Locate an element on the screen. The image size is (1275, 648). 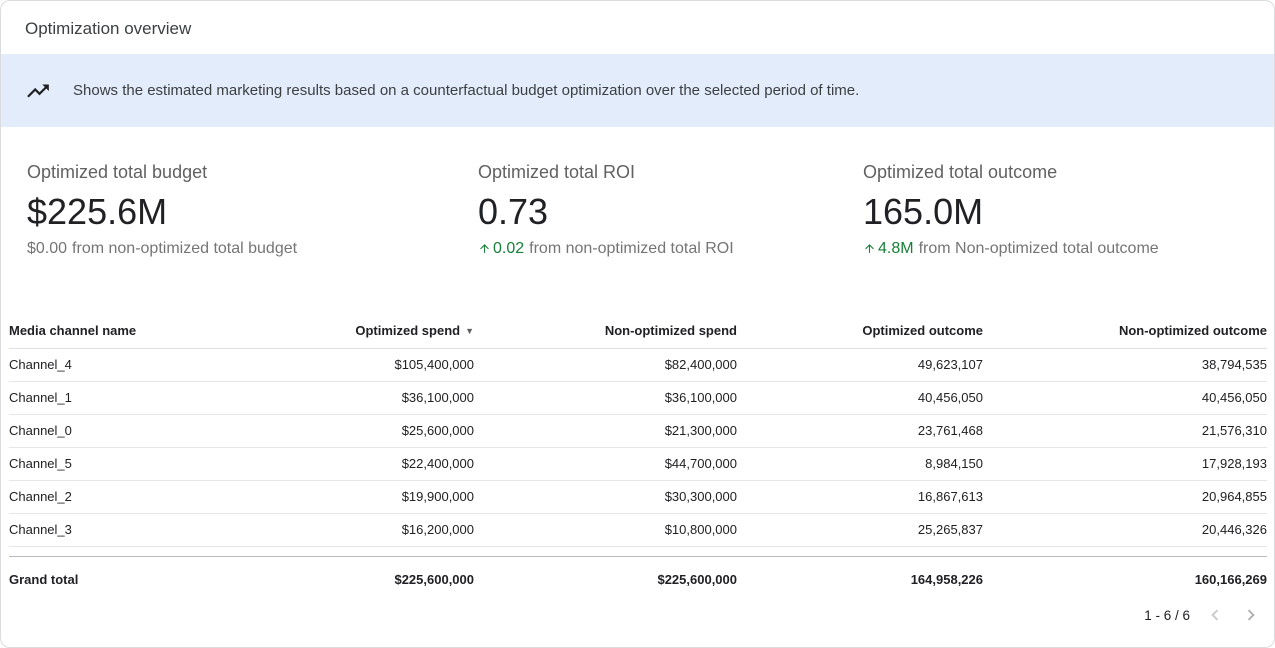
value-cell: 20,446,326 is located at coordinates (1125, 530).